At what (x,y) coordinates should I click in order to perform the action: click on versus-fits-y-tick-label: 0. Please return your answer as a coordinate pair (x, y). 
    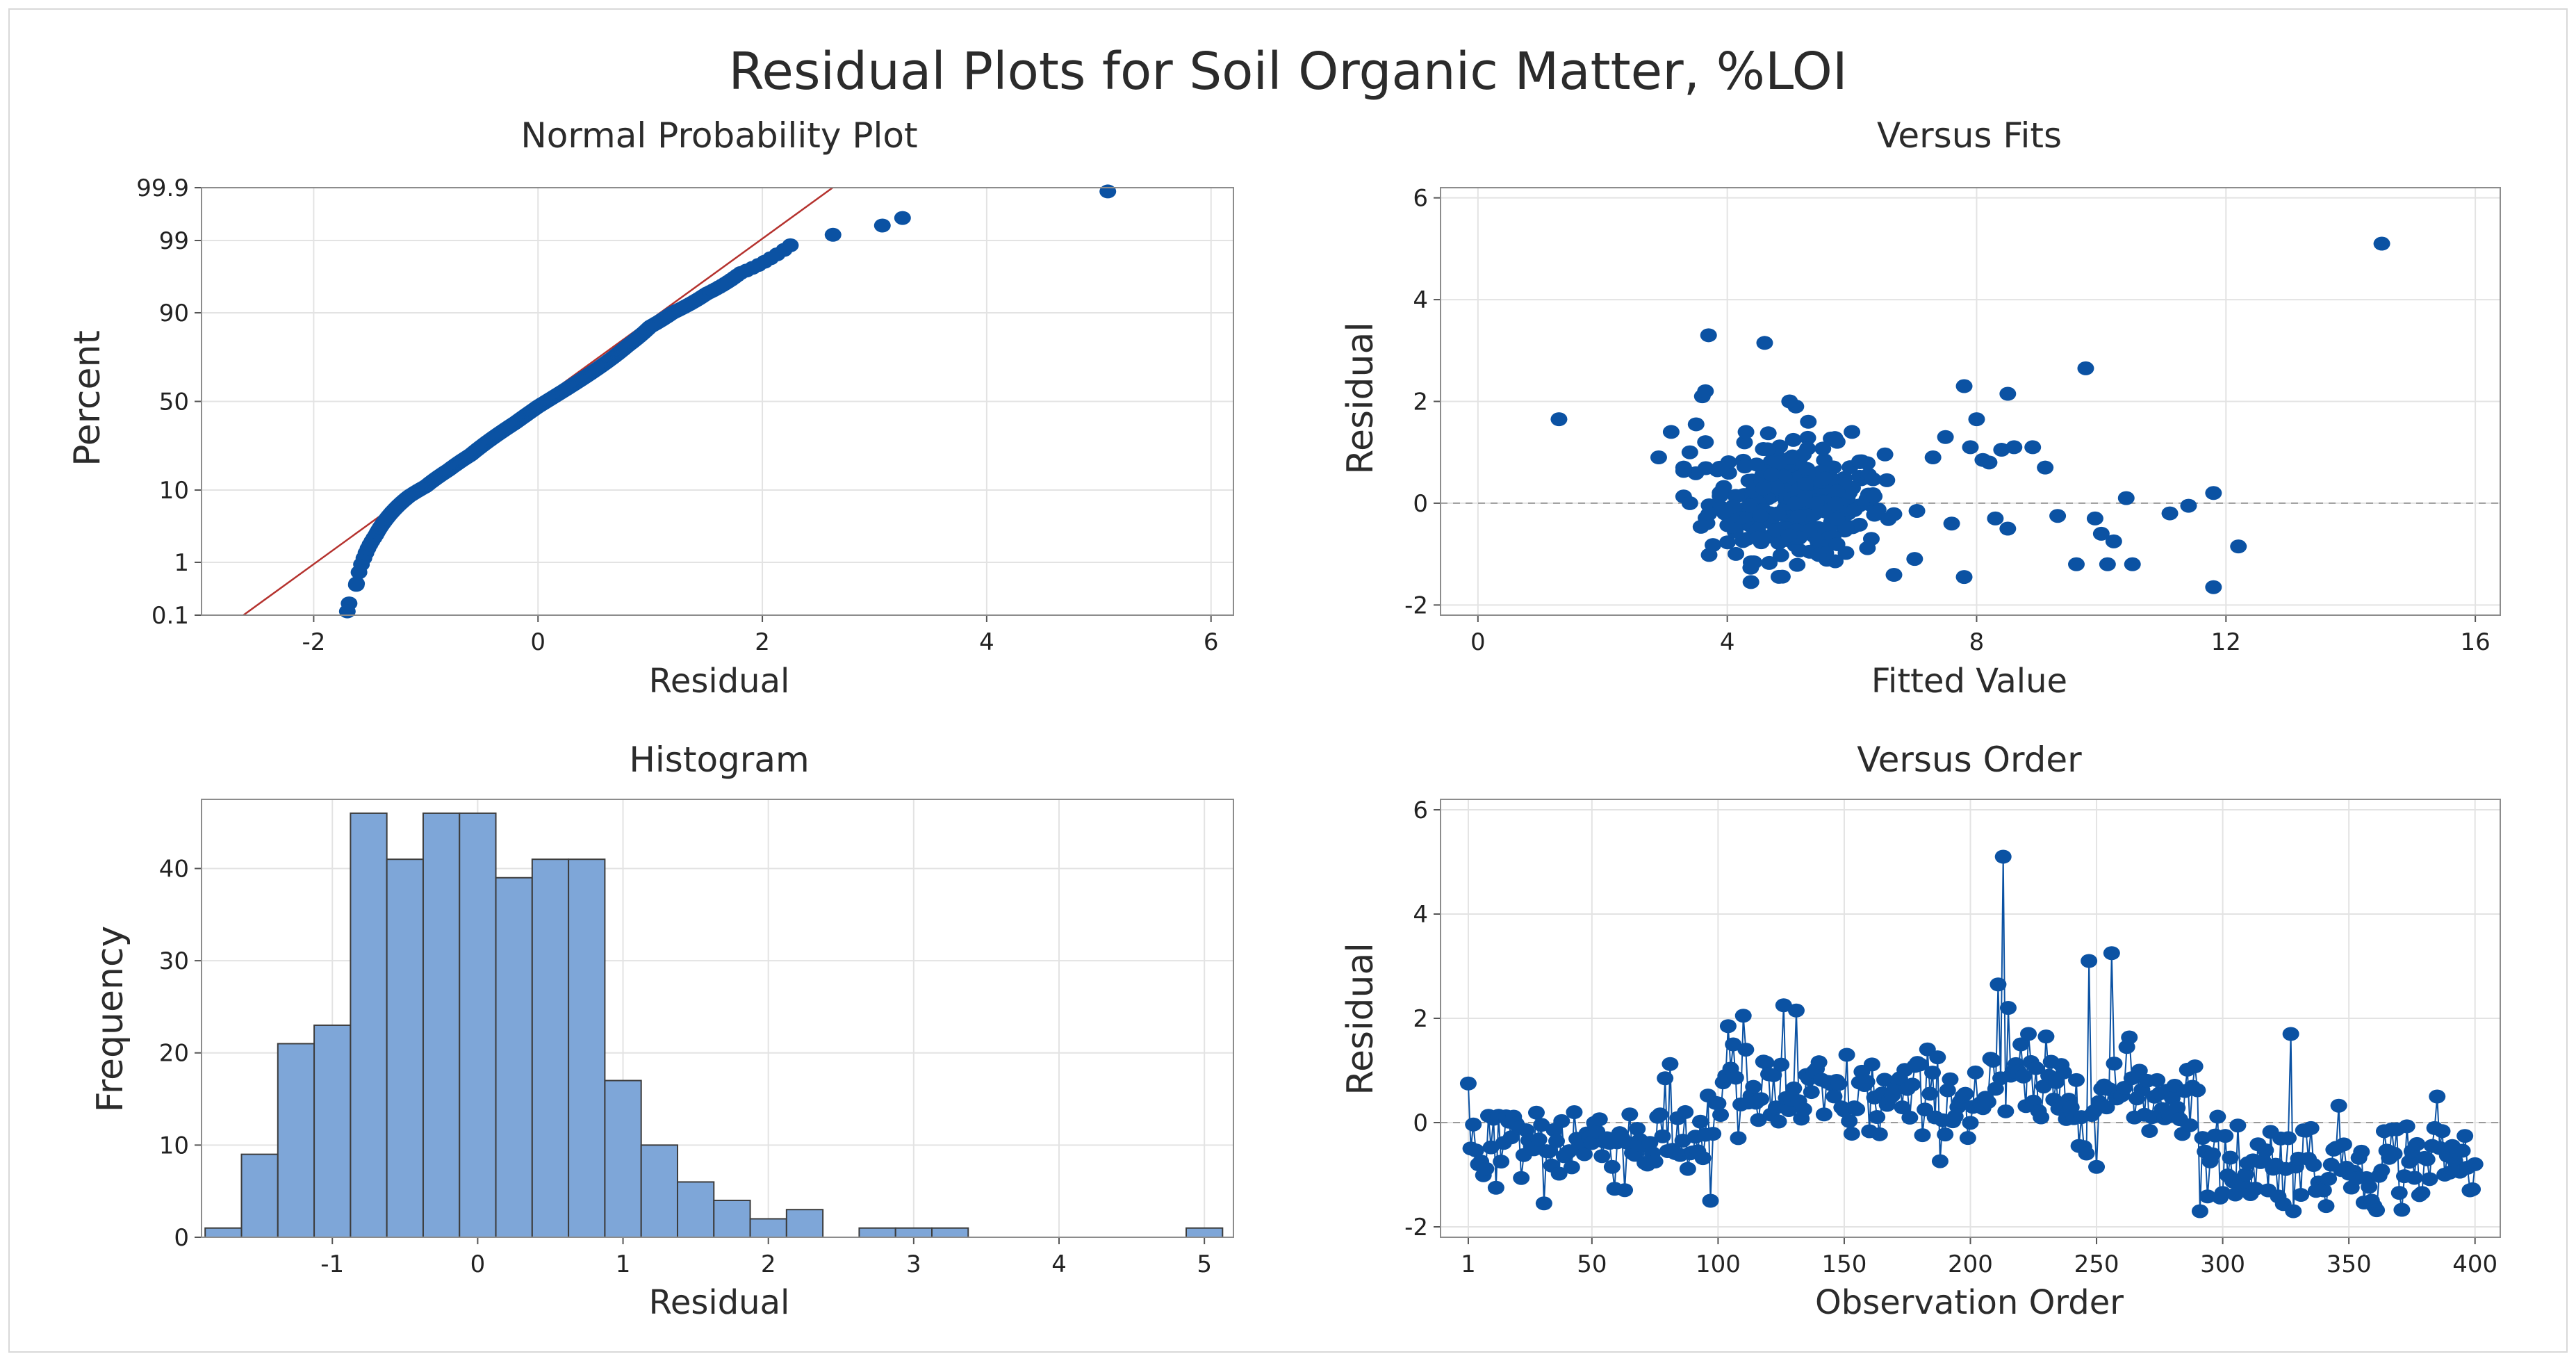
    Looking at the image, I should click on (1420, 504).